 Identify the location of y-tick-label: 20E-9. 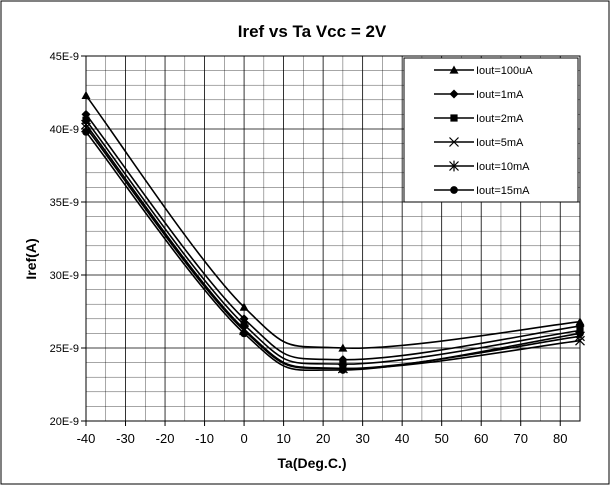
(64, 422).